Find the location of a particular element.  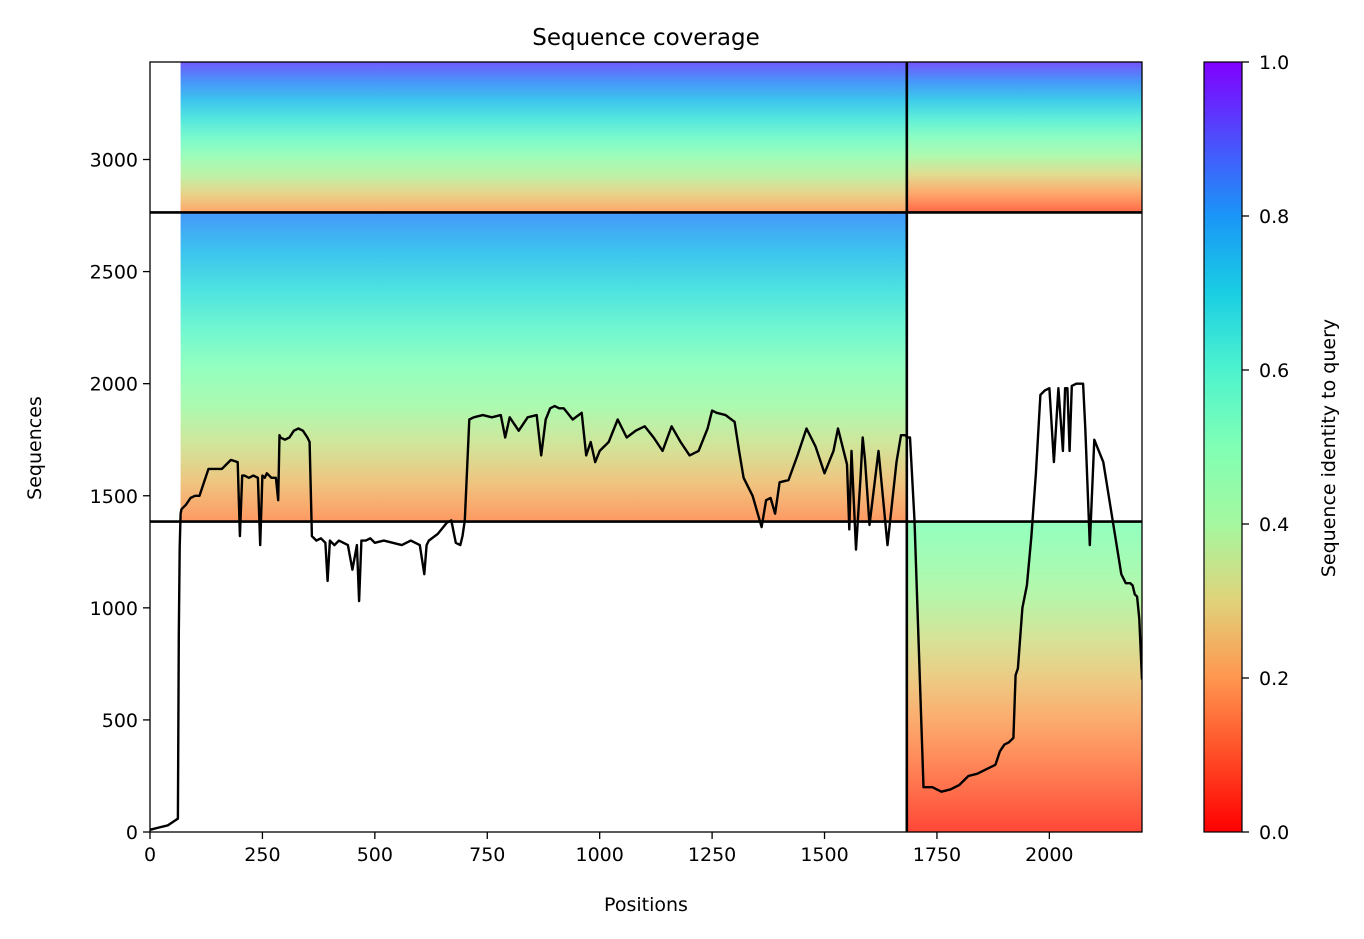

colorbar-tick-label: 1.0 is located at coordinates (1274, 63).